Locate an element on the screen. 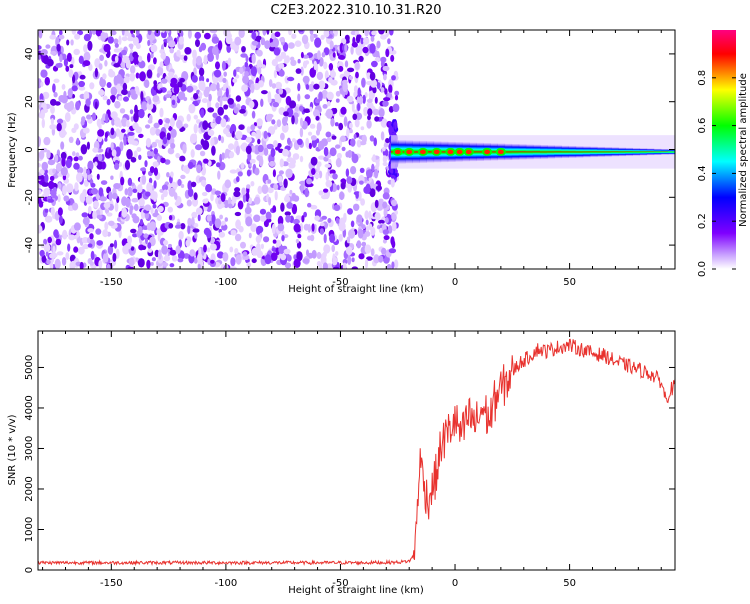  colorbar-tick-label: 0.2 is located at coordinates (702, 221).